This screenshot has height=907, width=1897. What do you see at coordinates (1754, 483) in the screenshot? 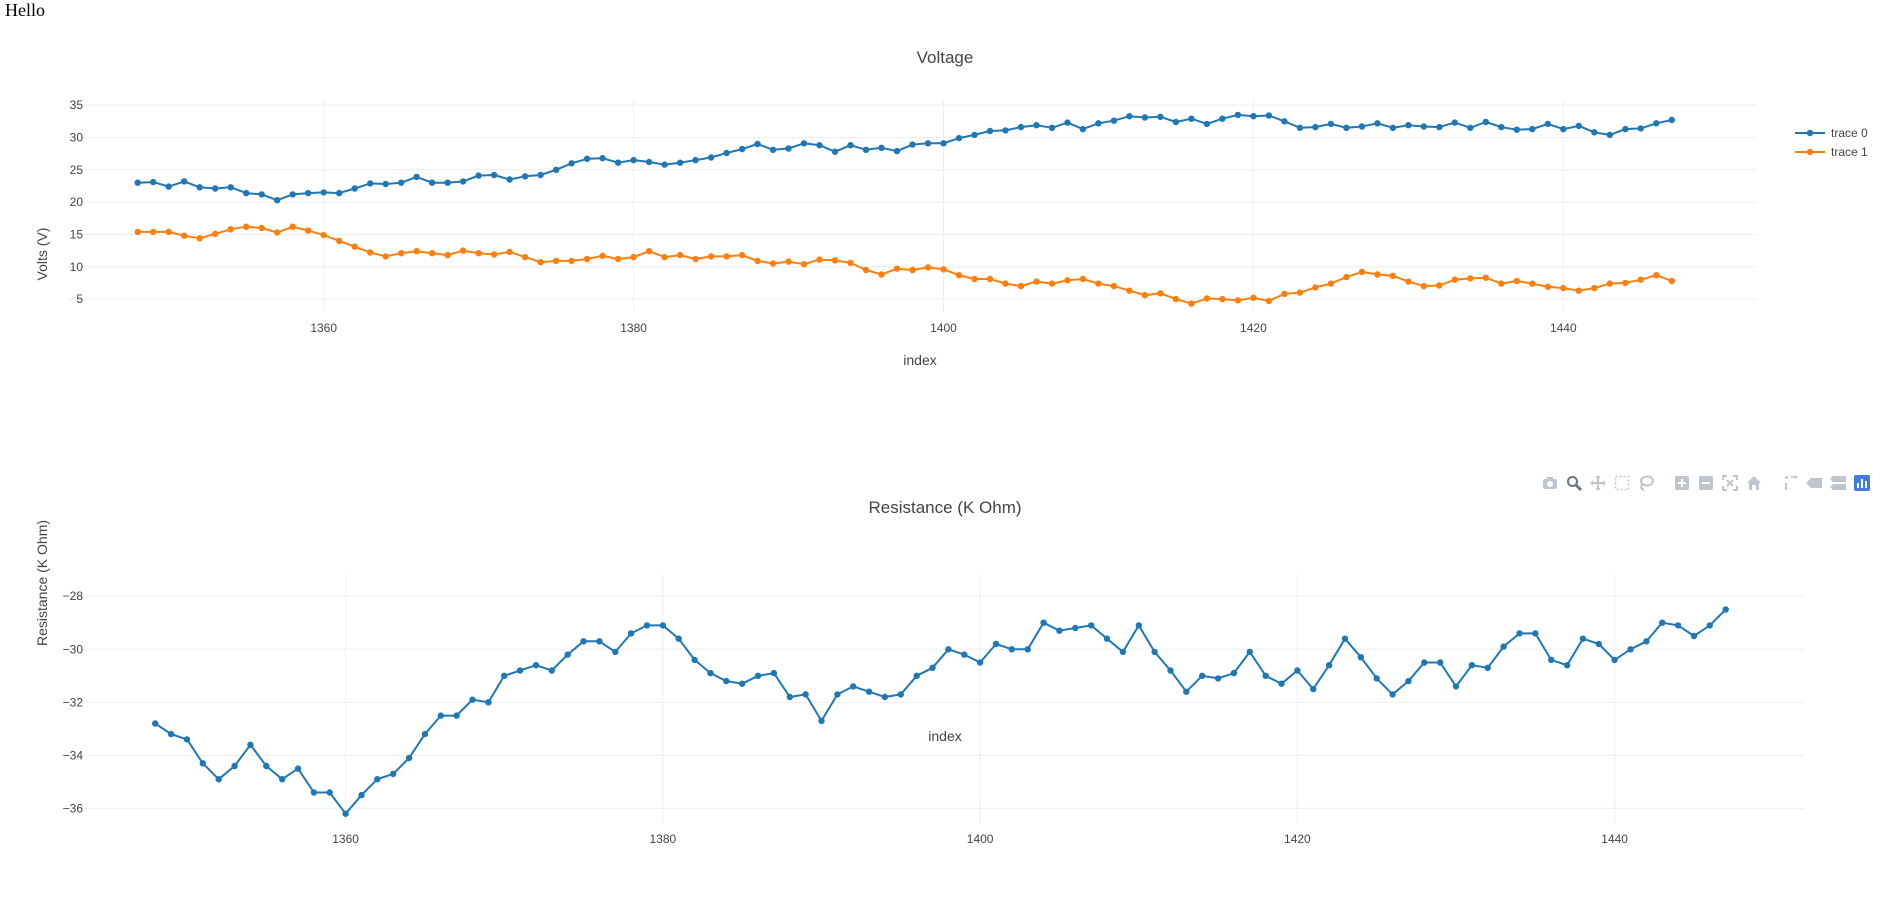
I see `home-icon` at bounding box center [1754, 483].